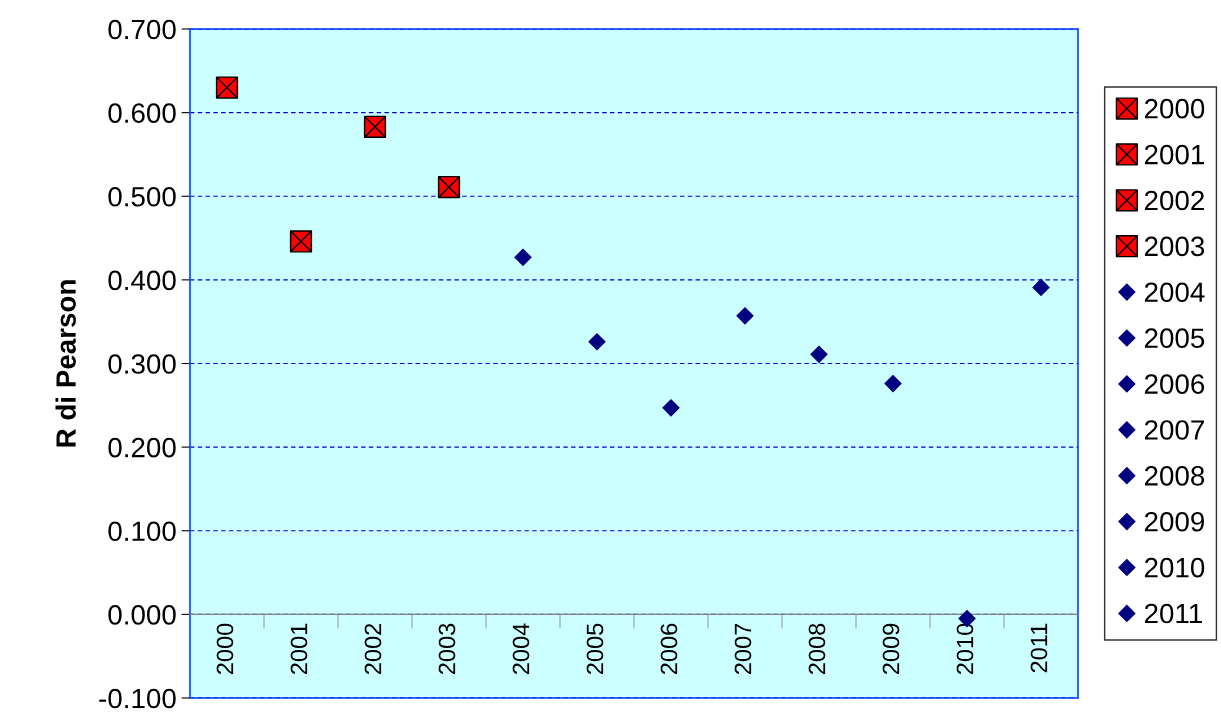 The width and height of the screenshot is (1221, 719). Describe the element at coordinates (1174, 567) in the screenshot. I see `legend-label: 2010` at that location.